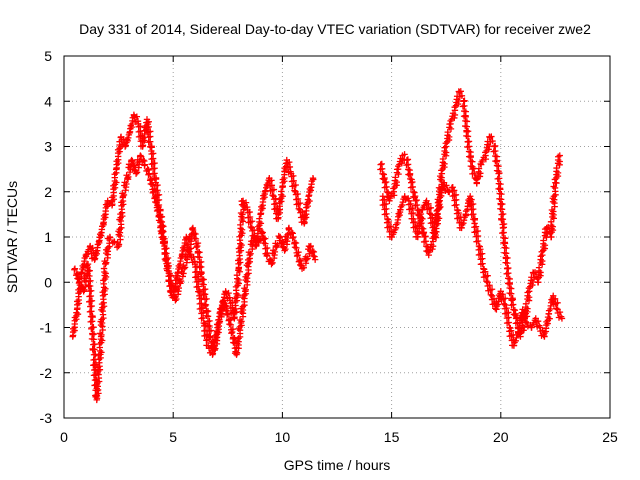  I want to click on y-tick-label: 4, so click(48, 101).